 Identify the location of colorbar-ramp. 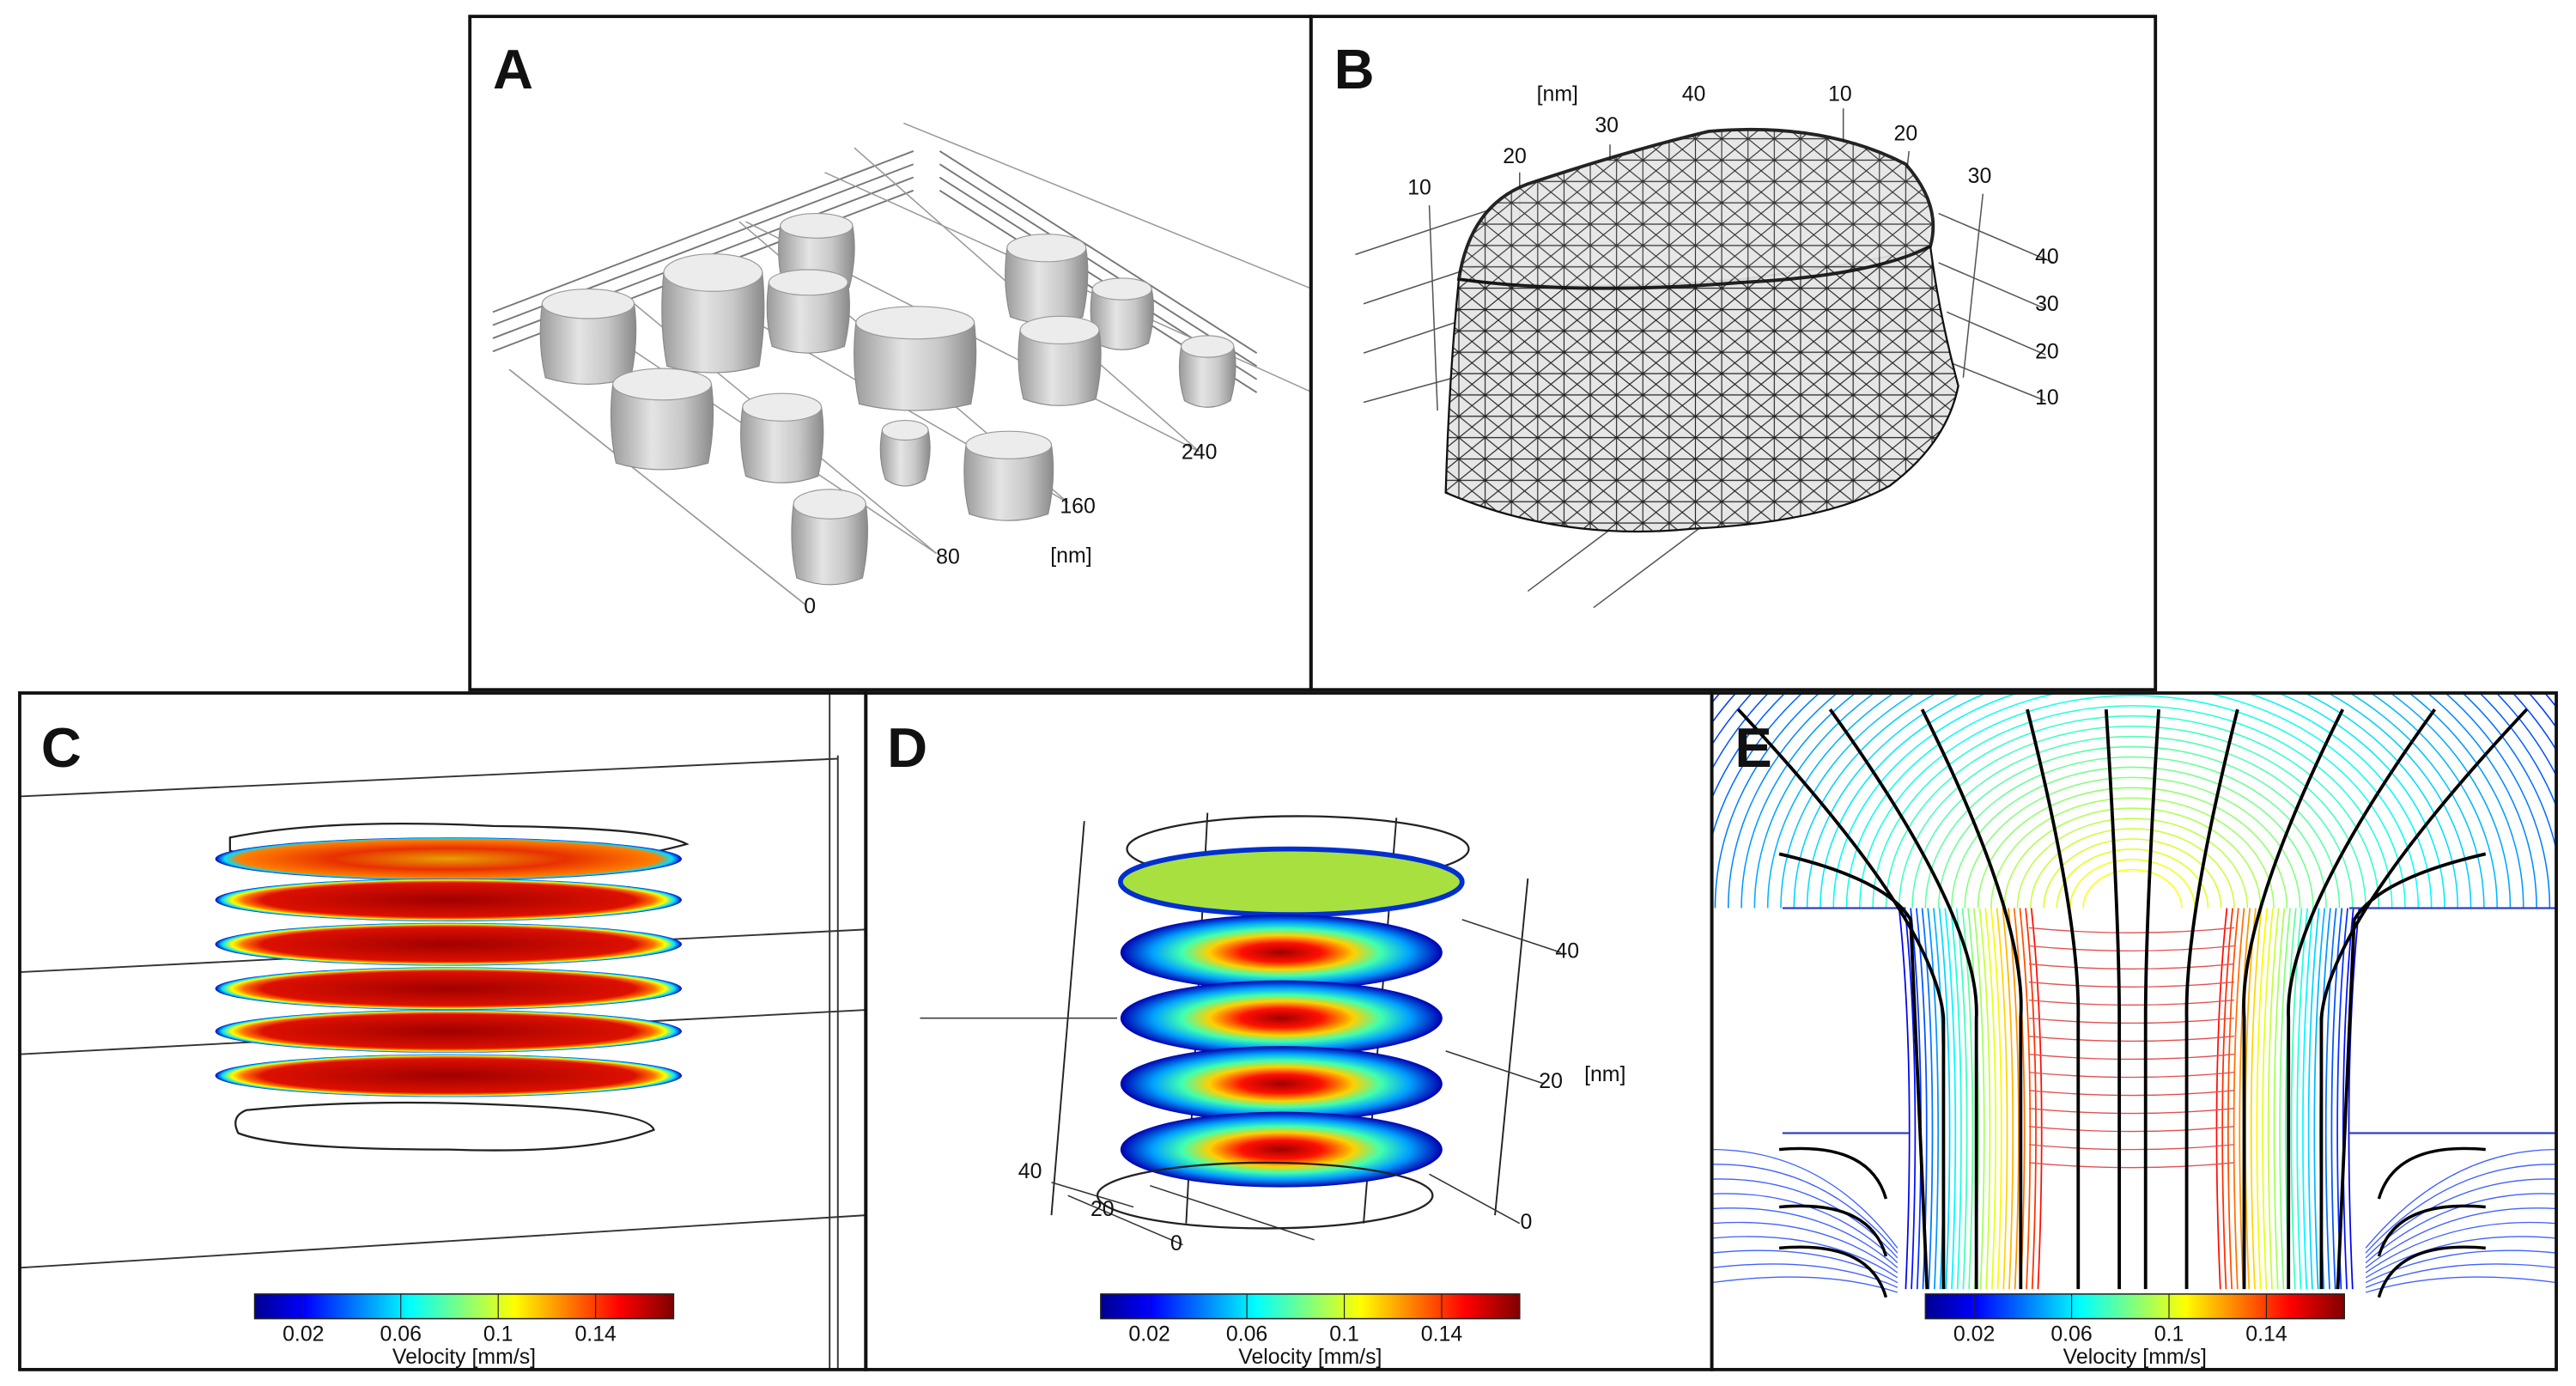
(1310, 1306).